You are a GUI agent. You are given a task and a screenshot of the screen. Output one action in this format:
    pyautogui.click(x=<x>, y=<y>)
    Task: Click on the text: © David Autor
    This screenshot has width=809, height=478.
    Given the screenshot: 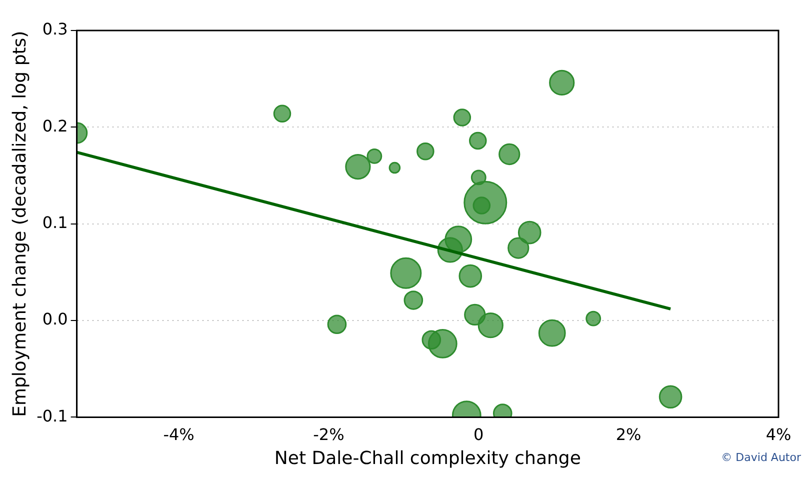 What is the action you would take?
    pyautogui.click(x=761, y=457)
    